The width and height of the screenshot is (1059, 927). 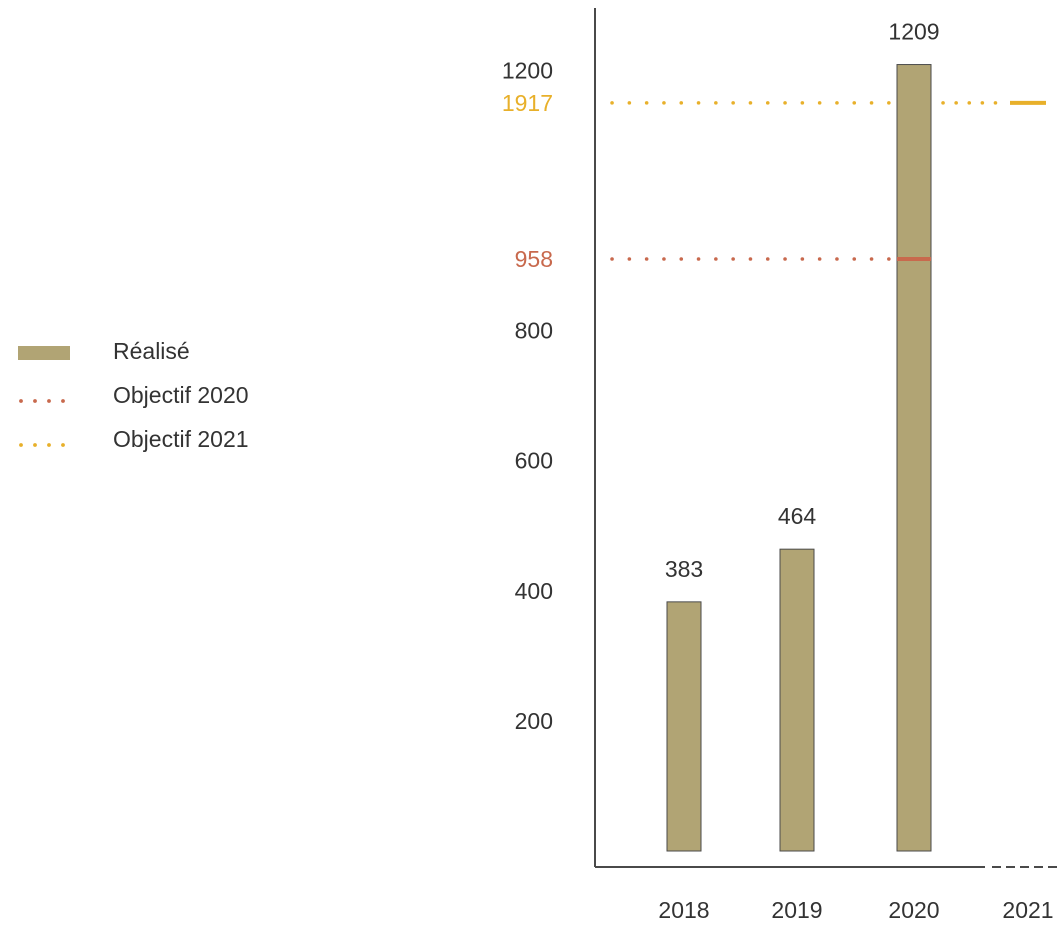 What do you see at coordinates (796, 910) in the screenshot?
I see `x-tick-label-2019: 2019` at bounding box center [796, 910].